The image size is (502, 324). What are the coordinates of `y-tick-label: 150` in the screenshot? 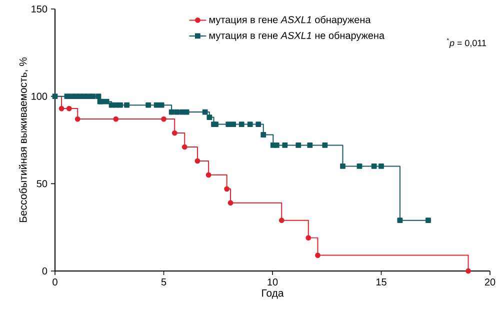 It's located at (40, 9).